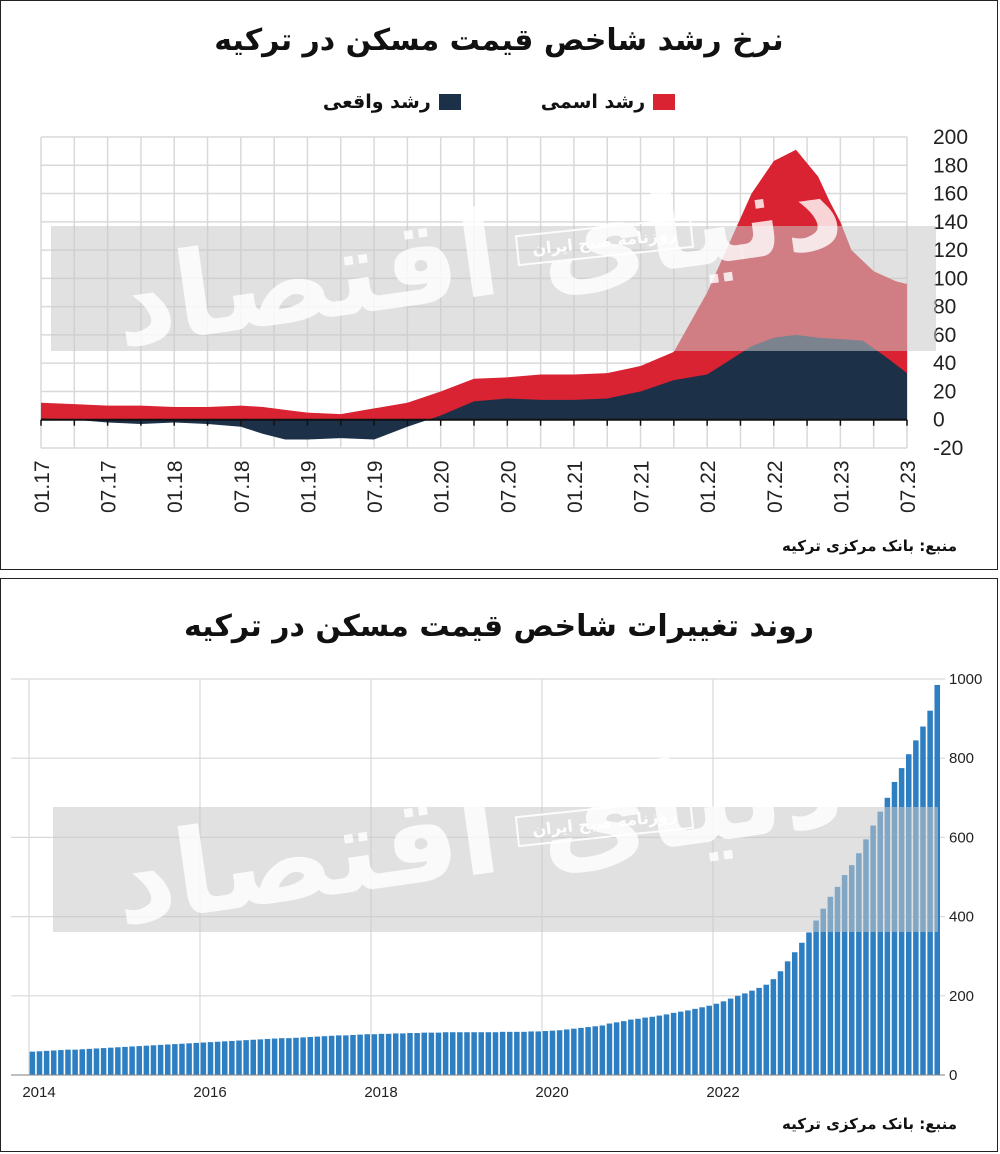  What do you see at coordinates (376, 102) in the screenshot?
I see `legend-label-real: رشد واقعی` at bounding box center [376, 102].